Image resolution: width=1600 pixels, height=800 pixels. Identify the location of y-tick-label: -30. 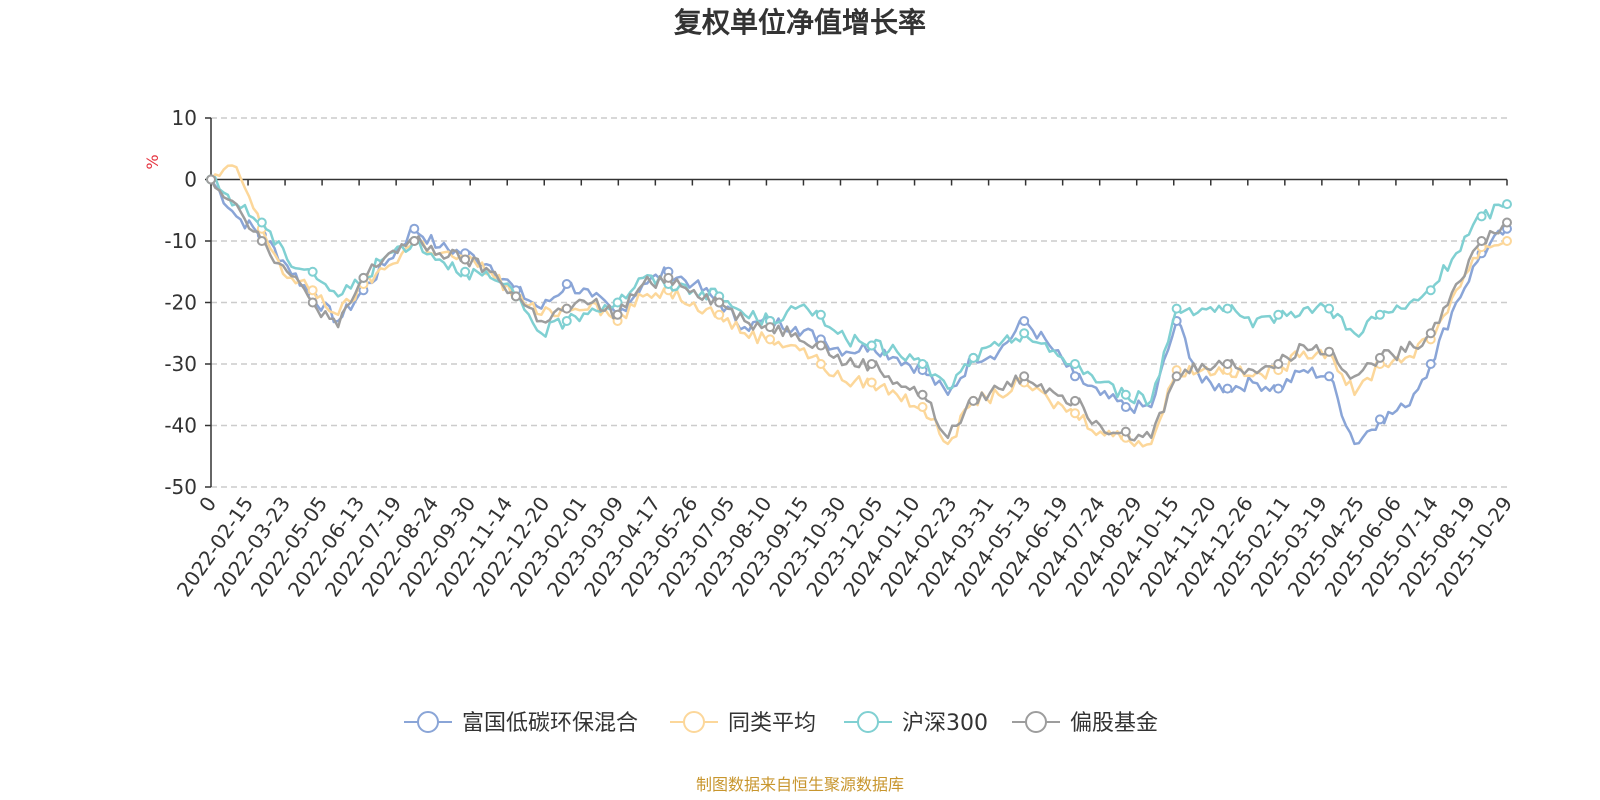
(180, 364).